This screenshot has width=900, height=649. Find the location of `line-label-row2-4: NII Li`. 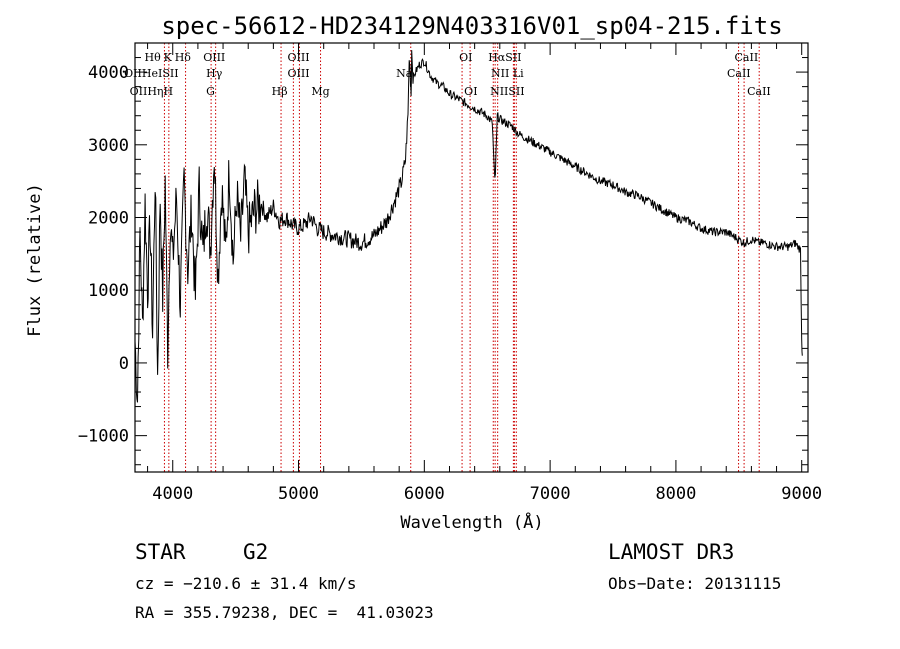

line-label-row2-4: NII Li is located at coordinates (507, 73).